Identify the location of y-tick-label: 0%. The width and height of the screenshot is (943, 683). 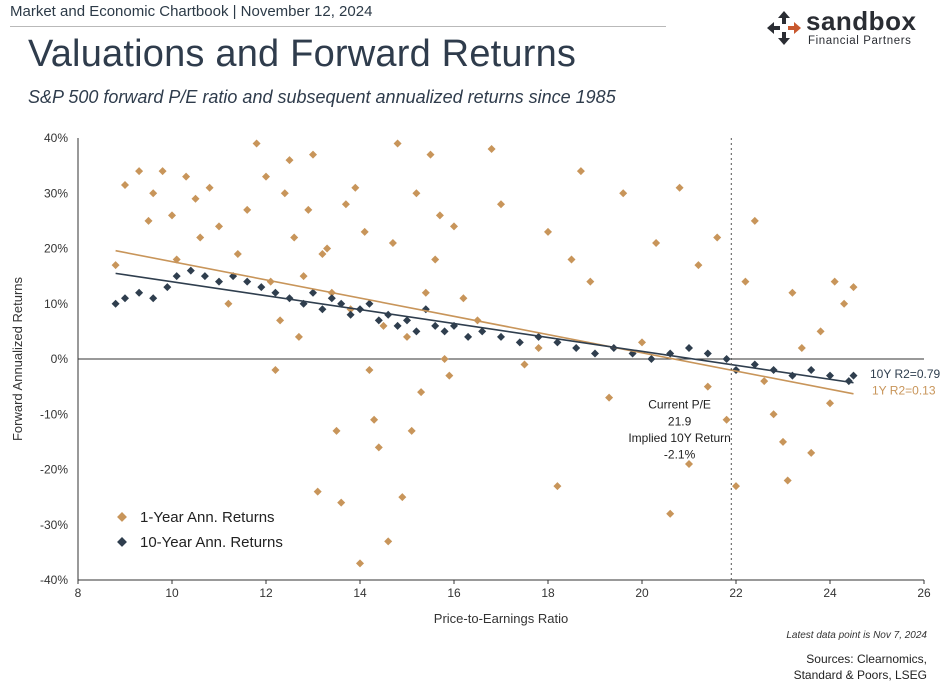
(60, 359).